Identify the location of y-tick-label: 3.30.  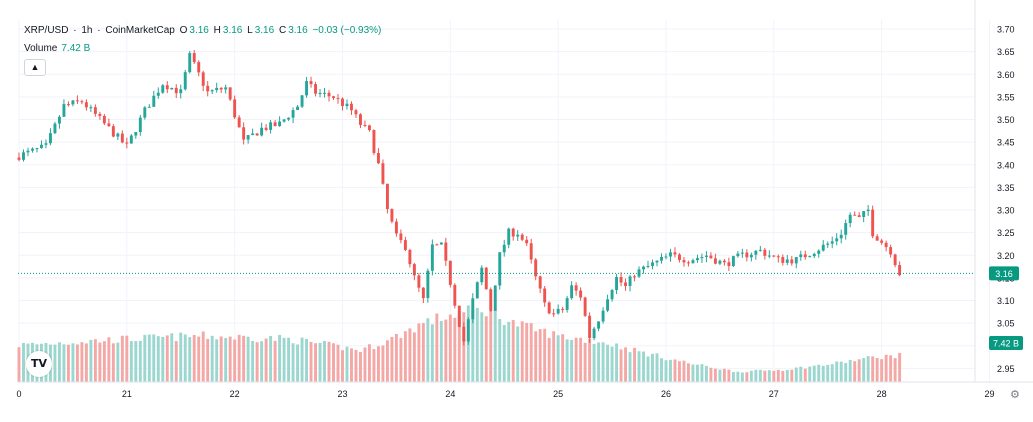
(1006, 211).